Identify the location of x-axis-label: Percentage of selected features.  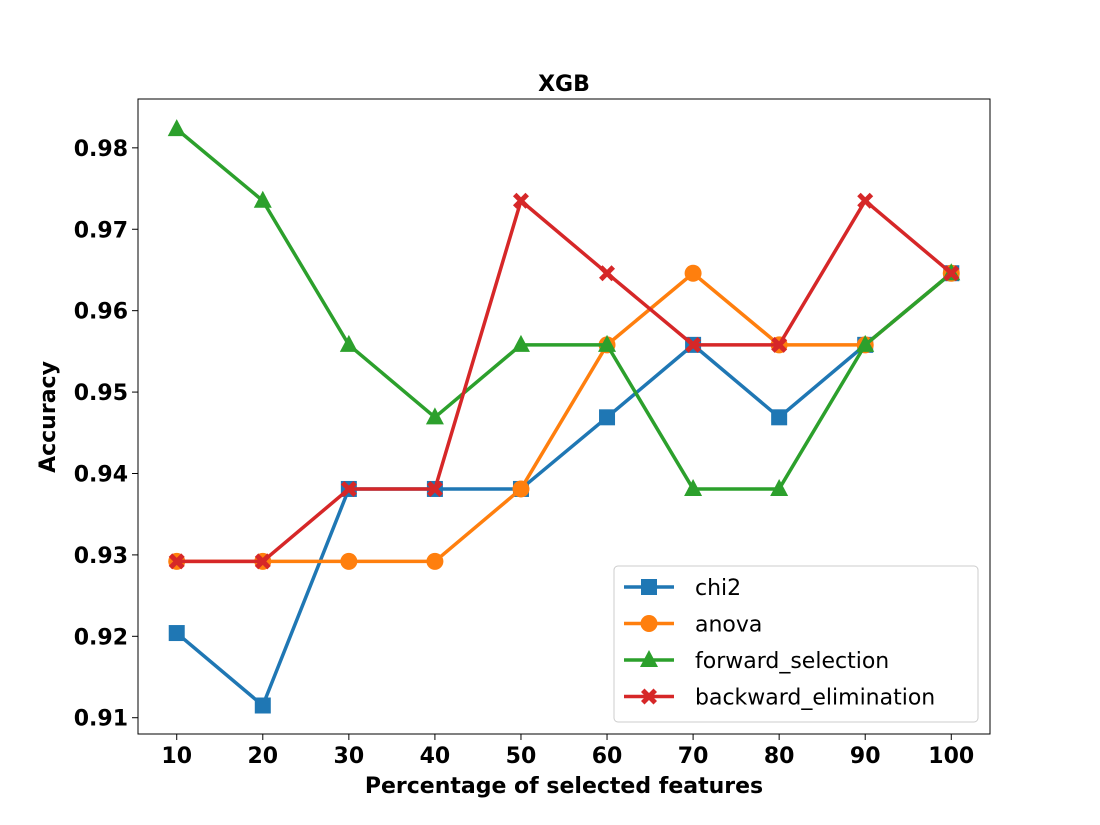
(564, 786).